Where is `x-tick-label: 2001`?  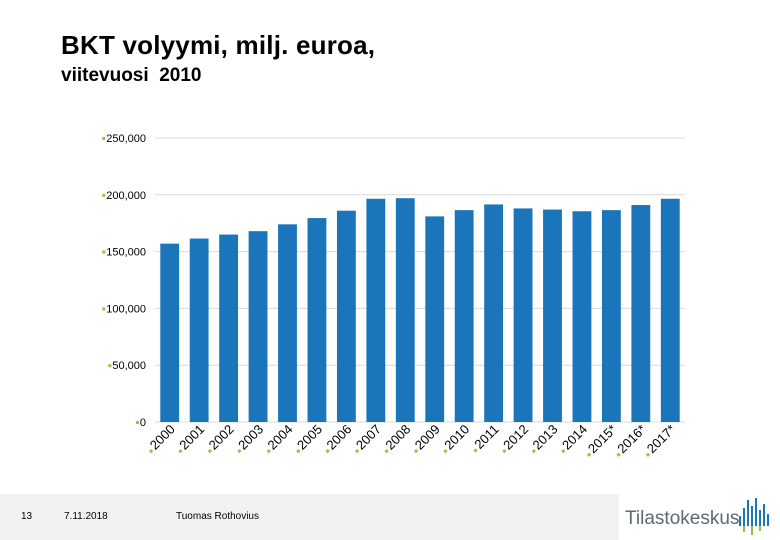 x-tick-label: 2001 is located at coordinates (191, 437).